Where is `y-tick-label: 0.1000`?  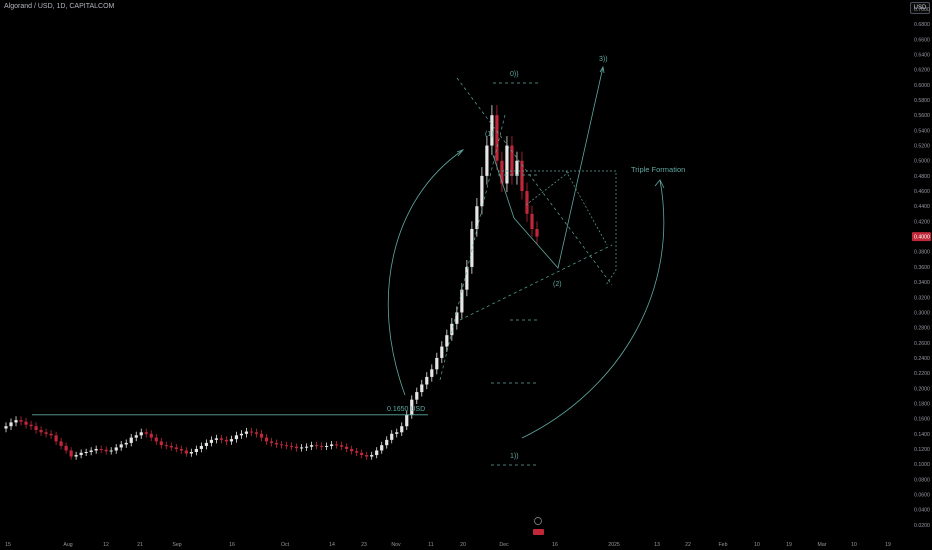 y-tick-label: 0.1000 is located at coordinates (922, 465).